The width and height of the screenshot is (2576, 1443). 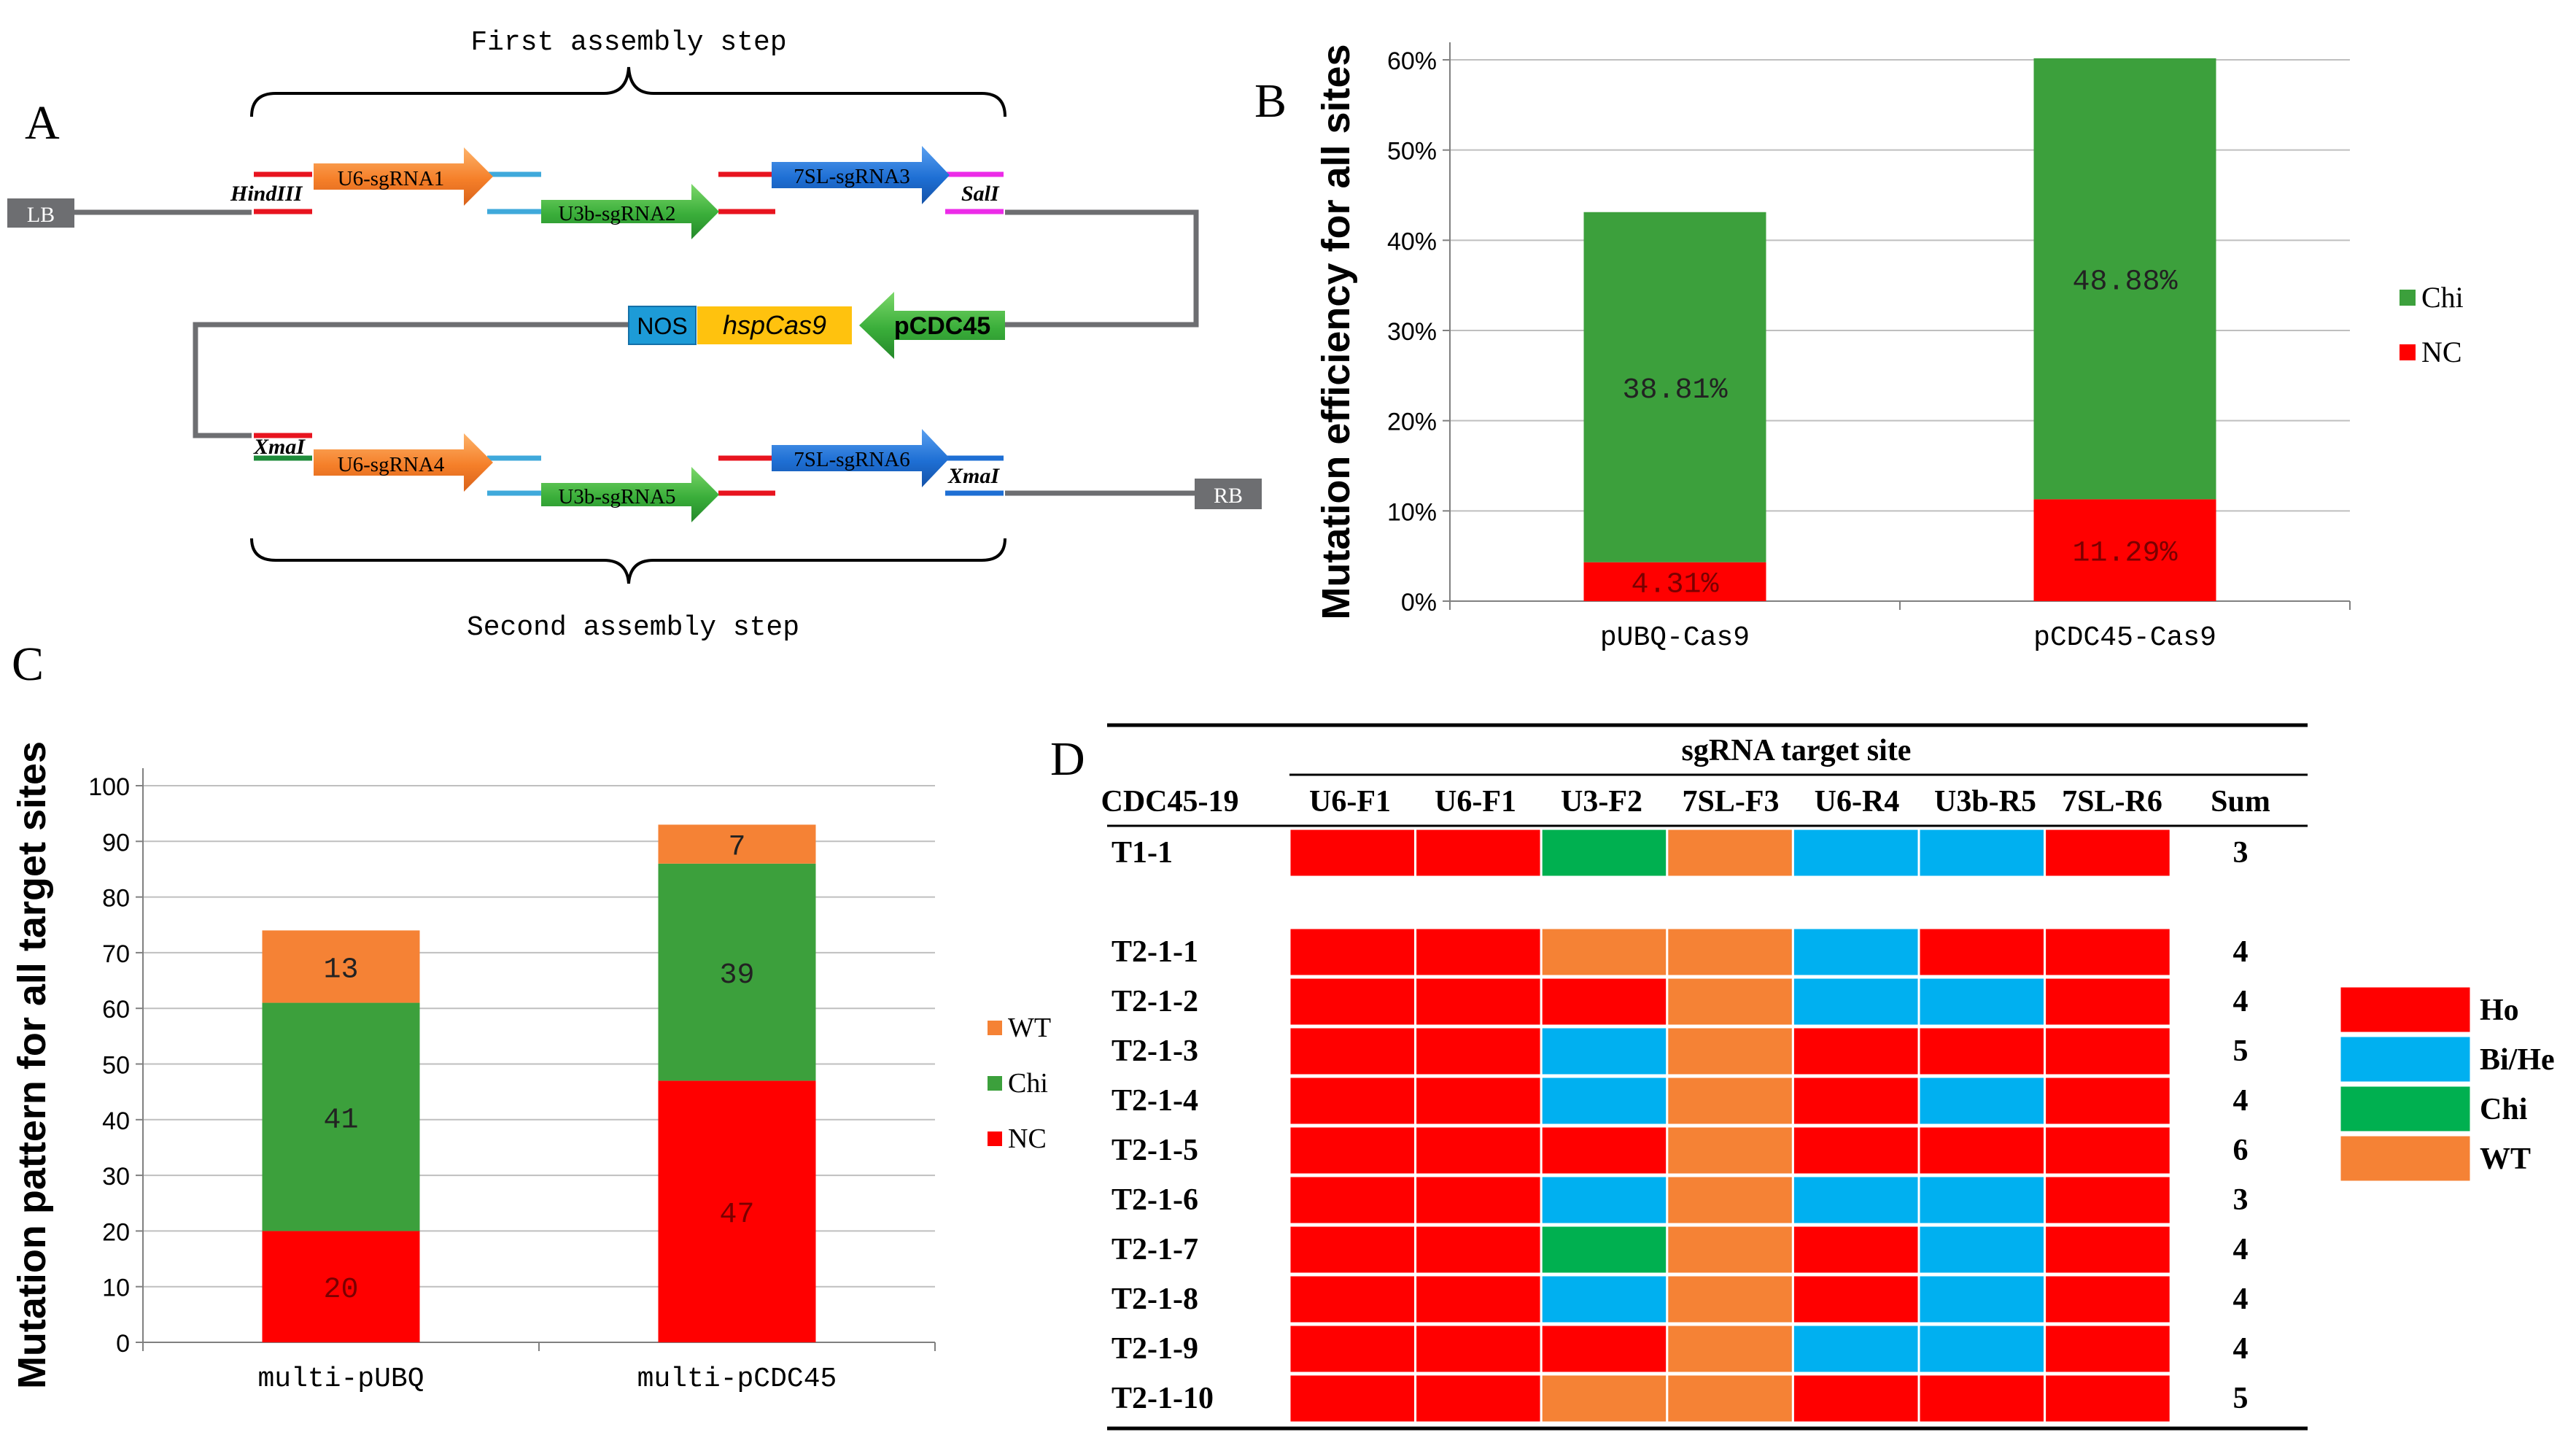 What do you see at coordinates (42, 123) in the screenshot?
I see `panel-a-label: A` at bounding box center [42, 123].